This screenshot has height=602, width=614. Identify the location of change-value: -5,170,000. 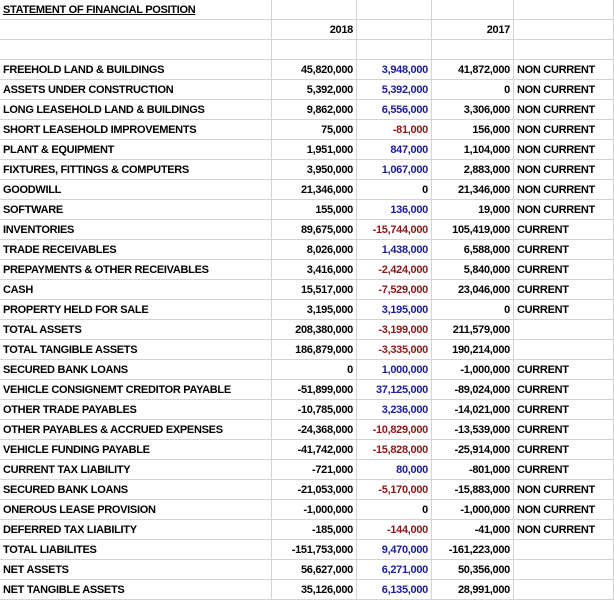
(394, 490).